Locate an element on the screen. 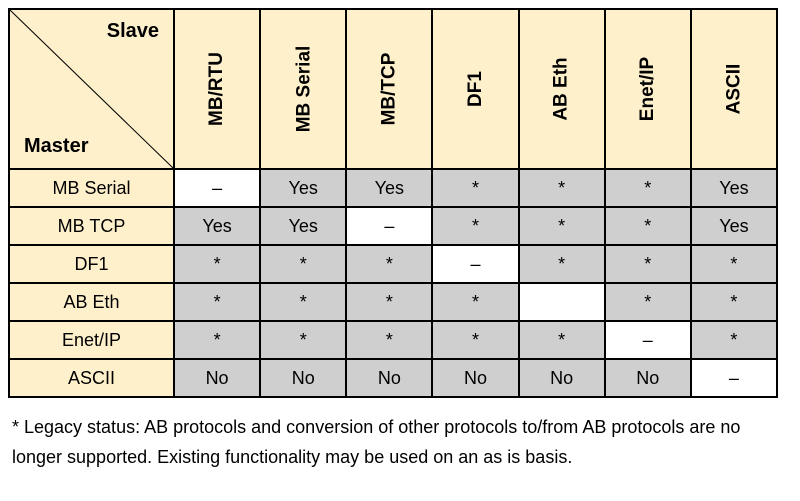  column-header-label: Enet/IP is located at coordinates (647, 89).